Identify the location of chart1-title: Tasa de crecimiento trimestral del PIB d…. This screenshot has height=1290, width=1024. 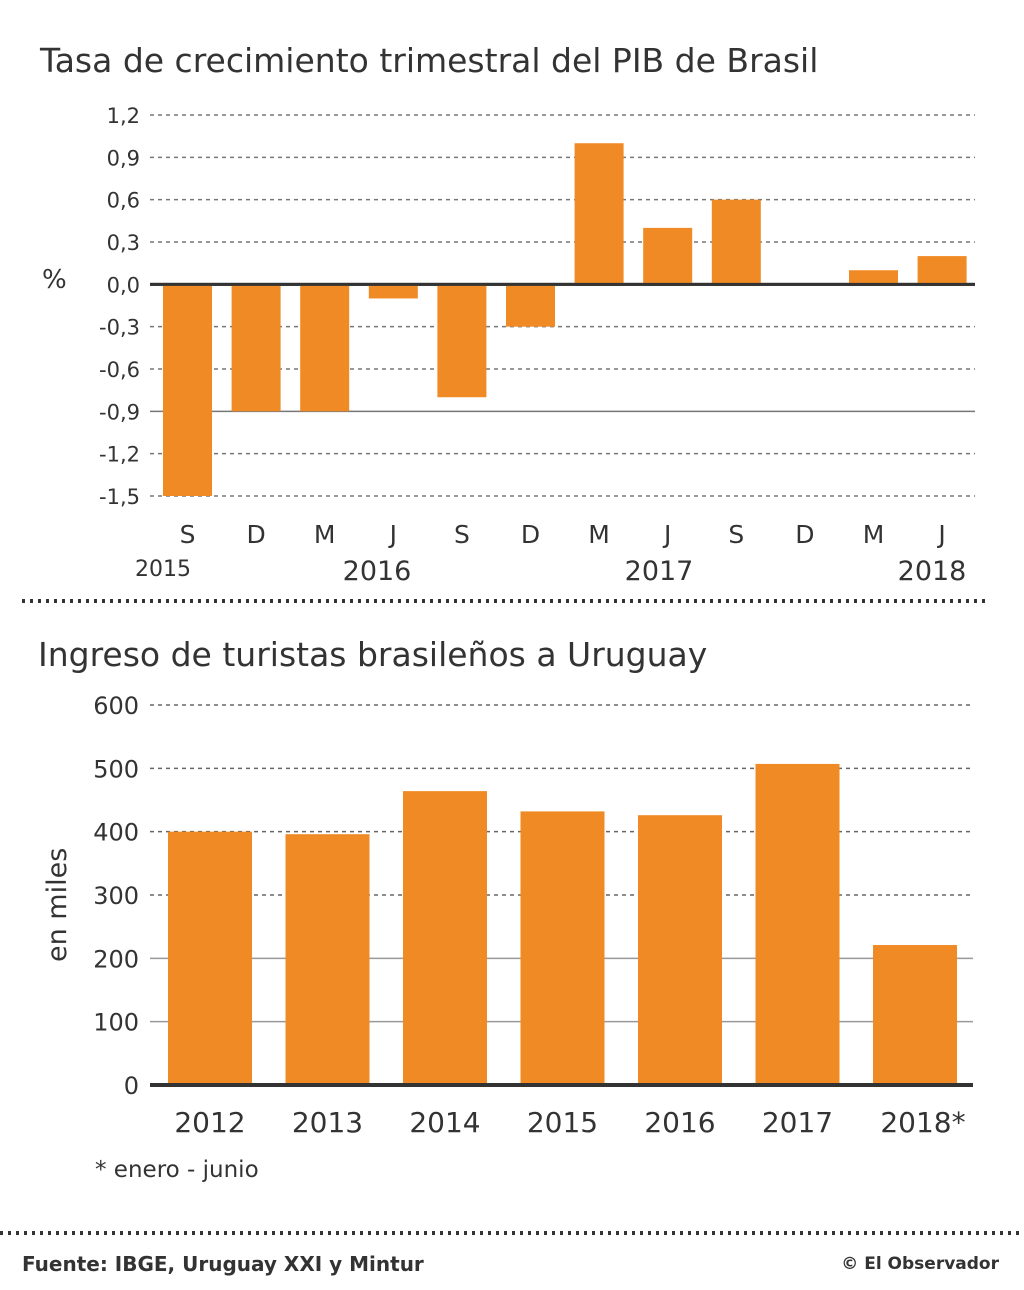
(428, 60).